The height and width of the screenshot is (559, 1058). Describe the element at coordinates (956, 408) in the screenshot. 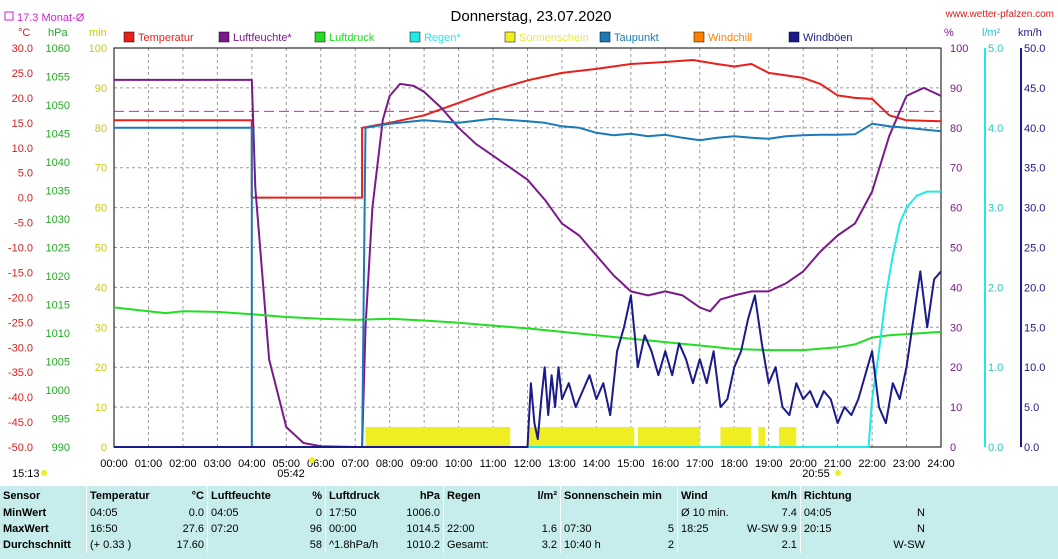

I see `percent-tick: 10` at that location.